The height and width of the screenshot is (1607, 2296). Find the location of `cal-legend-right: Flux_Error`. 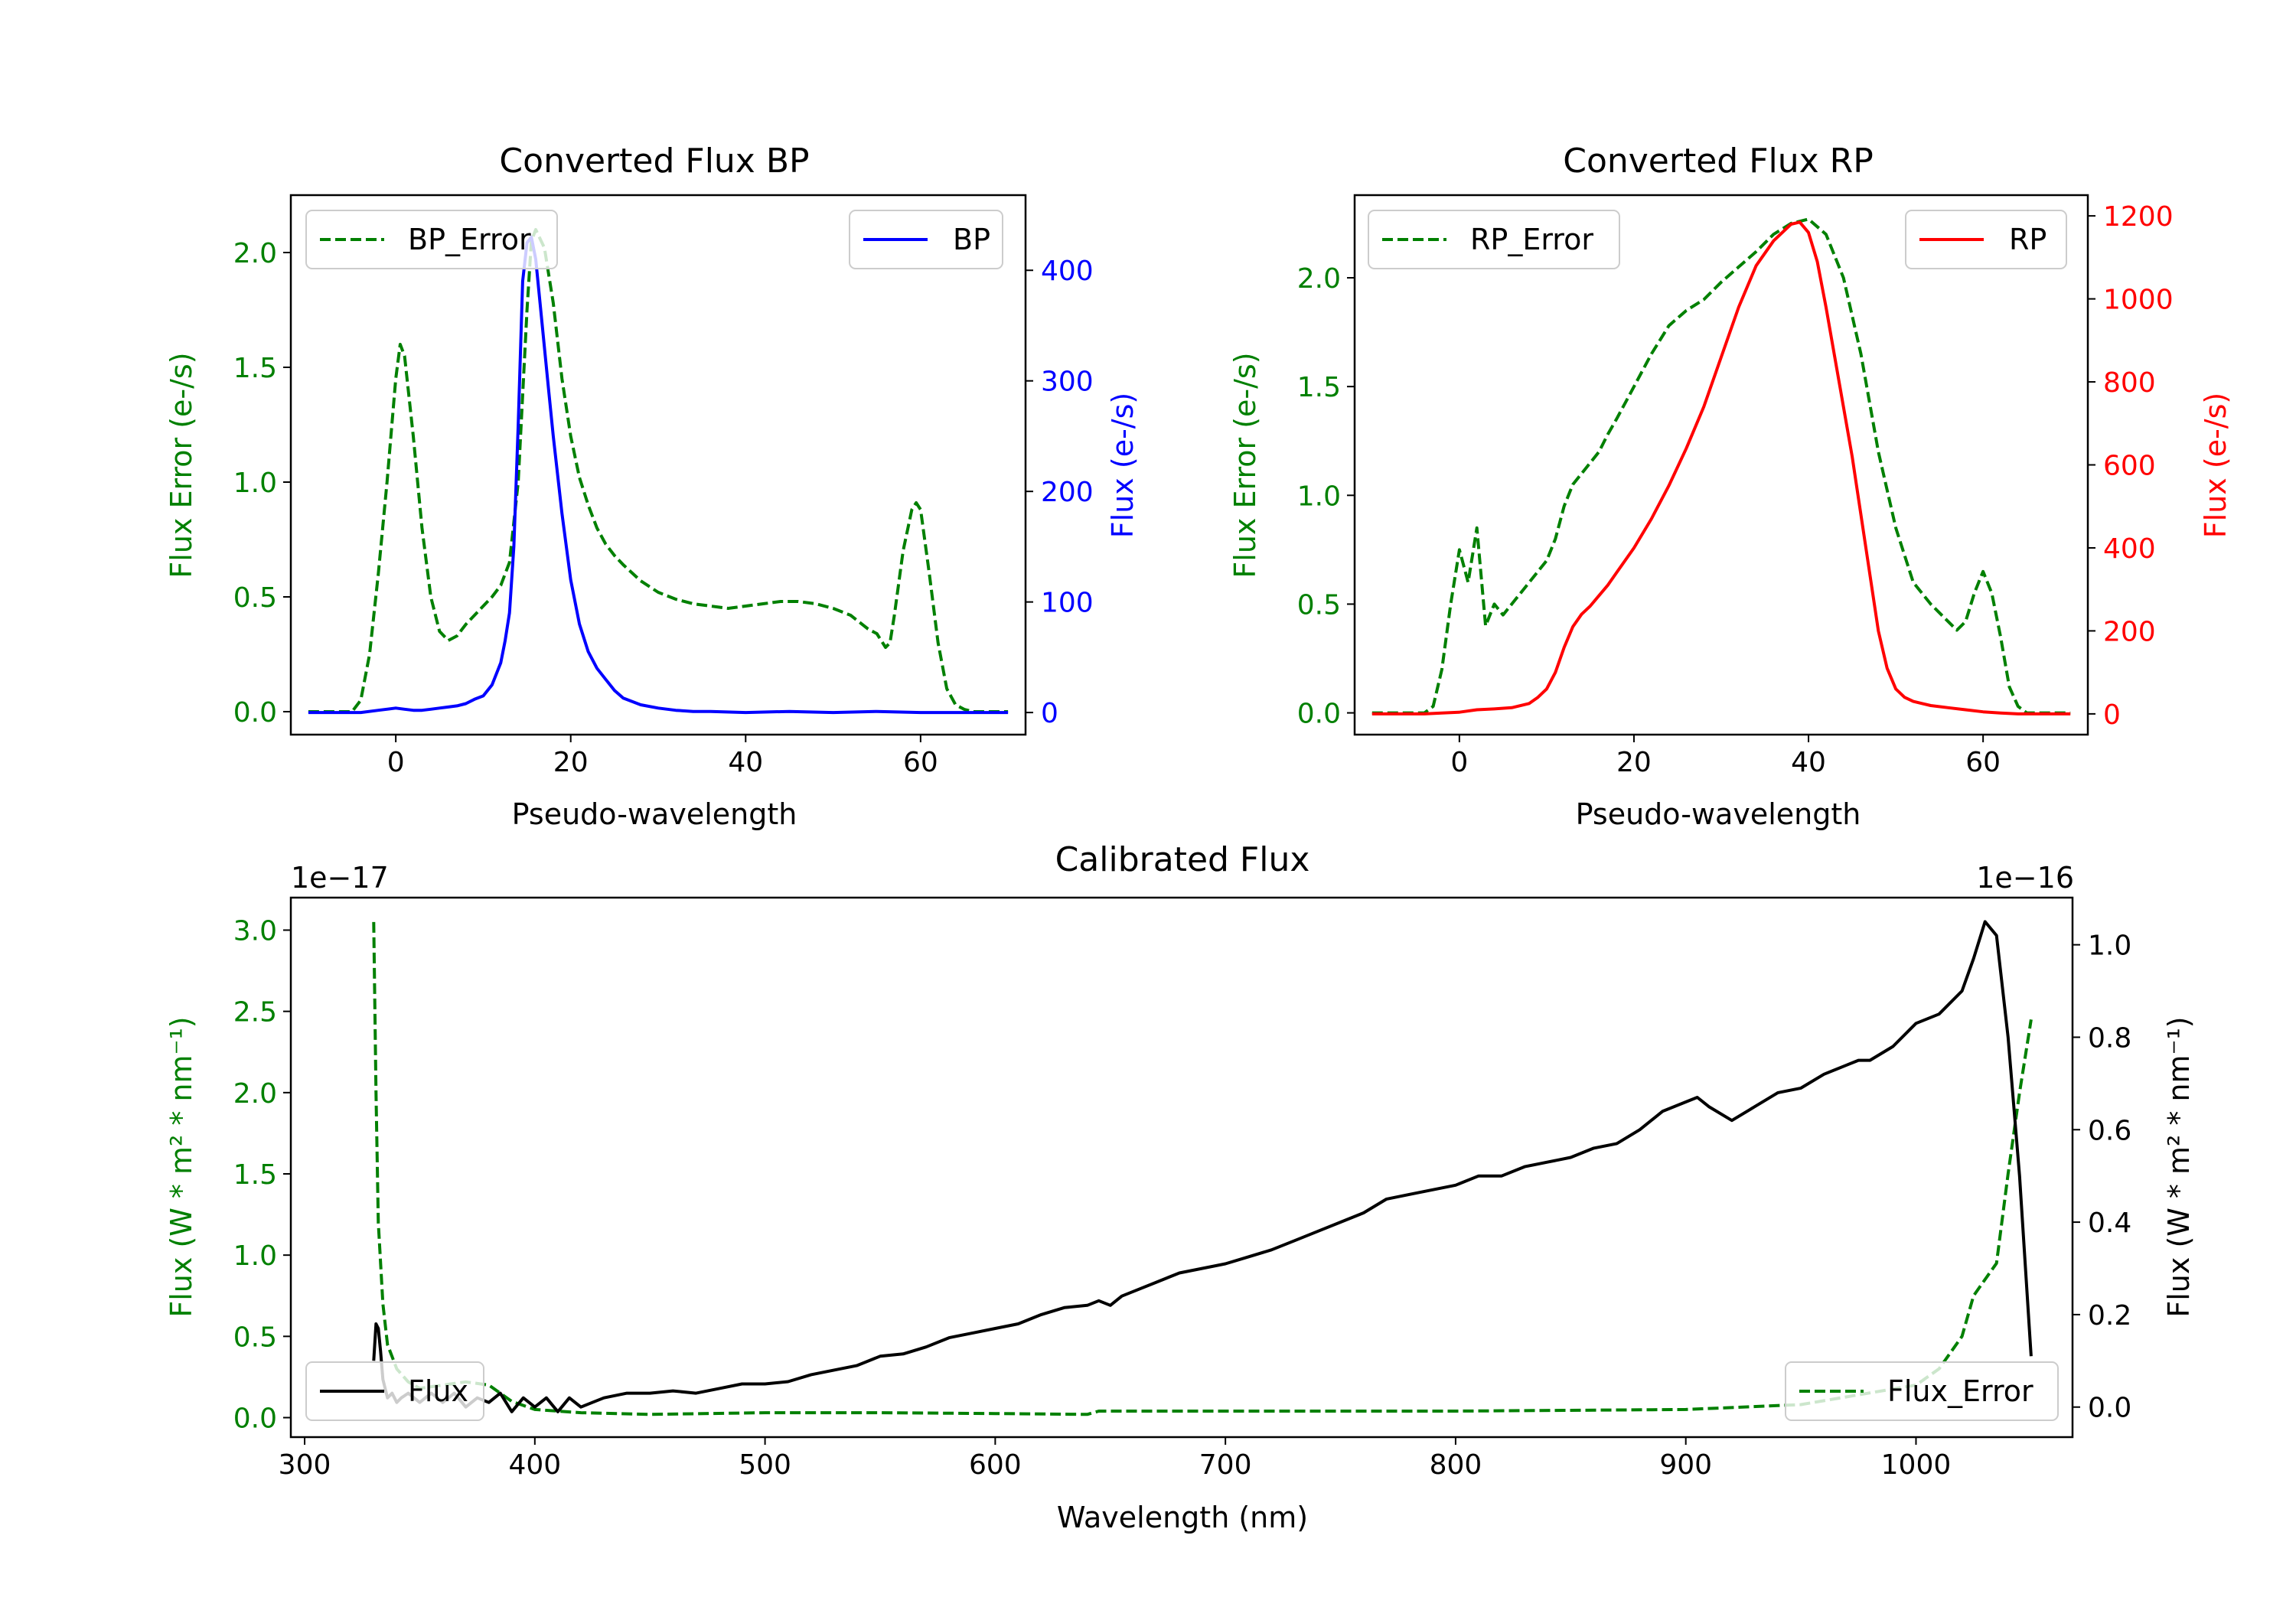

cal-legend-right: Flux_Error is located at coordinates (1922, 1391).